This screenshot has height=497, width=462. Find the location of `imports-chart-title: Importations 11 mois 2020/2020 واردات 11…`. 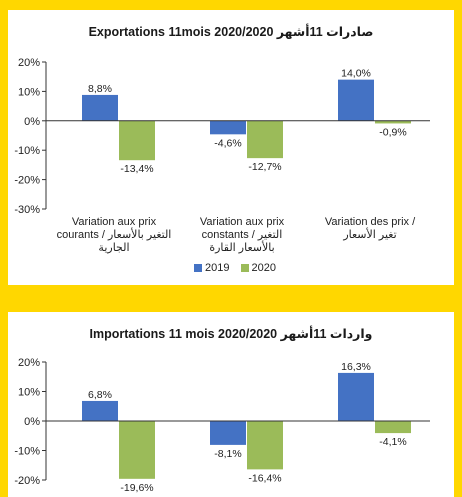

imports-chart-title: Importations 11 mois 2020/2020 واردات 11… is located at coordinates (231, 334).